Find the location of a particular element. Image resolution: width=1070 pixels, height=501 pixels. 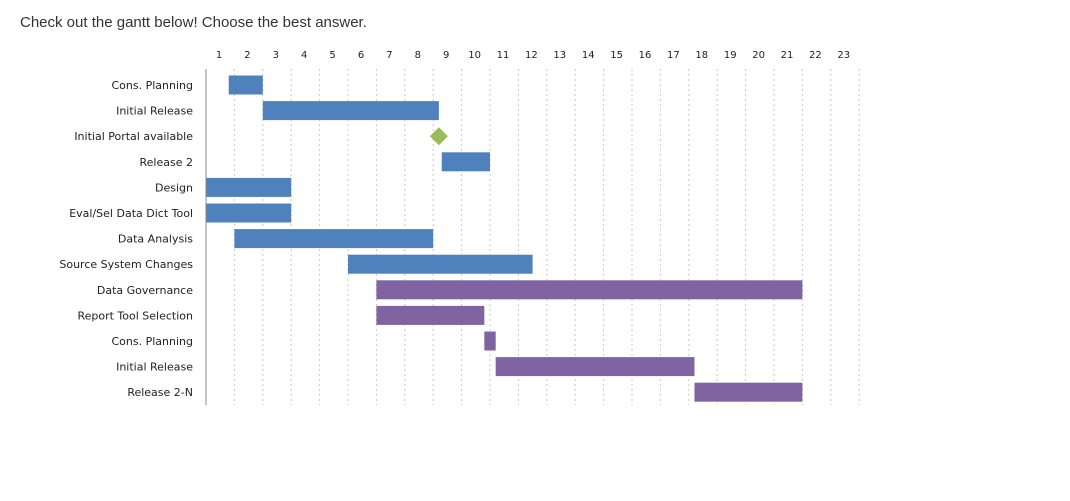

task-label: Design is located at coordinates (174, 187).